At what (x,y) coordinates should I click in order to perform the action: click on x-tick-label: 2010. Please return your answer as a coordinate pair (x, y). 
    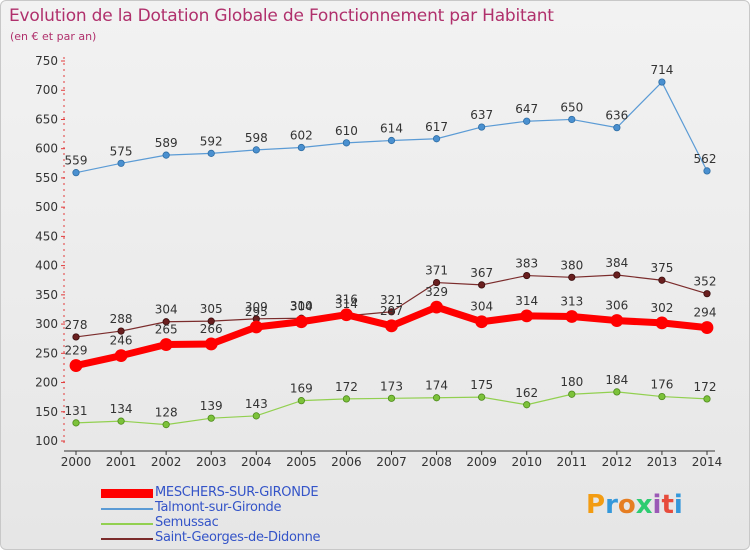
    Looking at the image, I should click on (526, 462).